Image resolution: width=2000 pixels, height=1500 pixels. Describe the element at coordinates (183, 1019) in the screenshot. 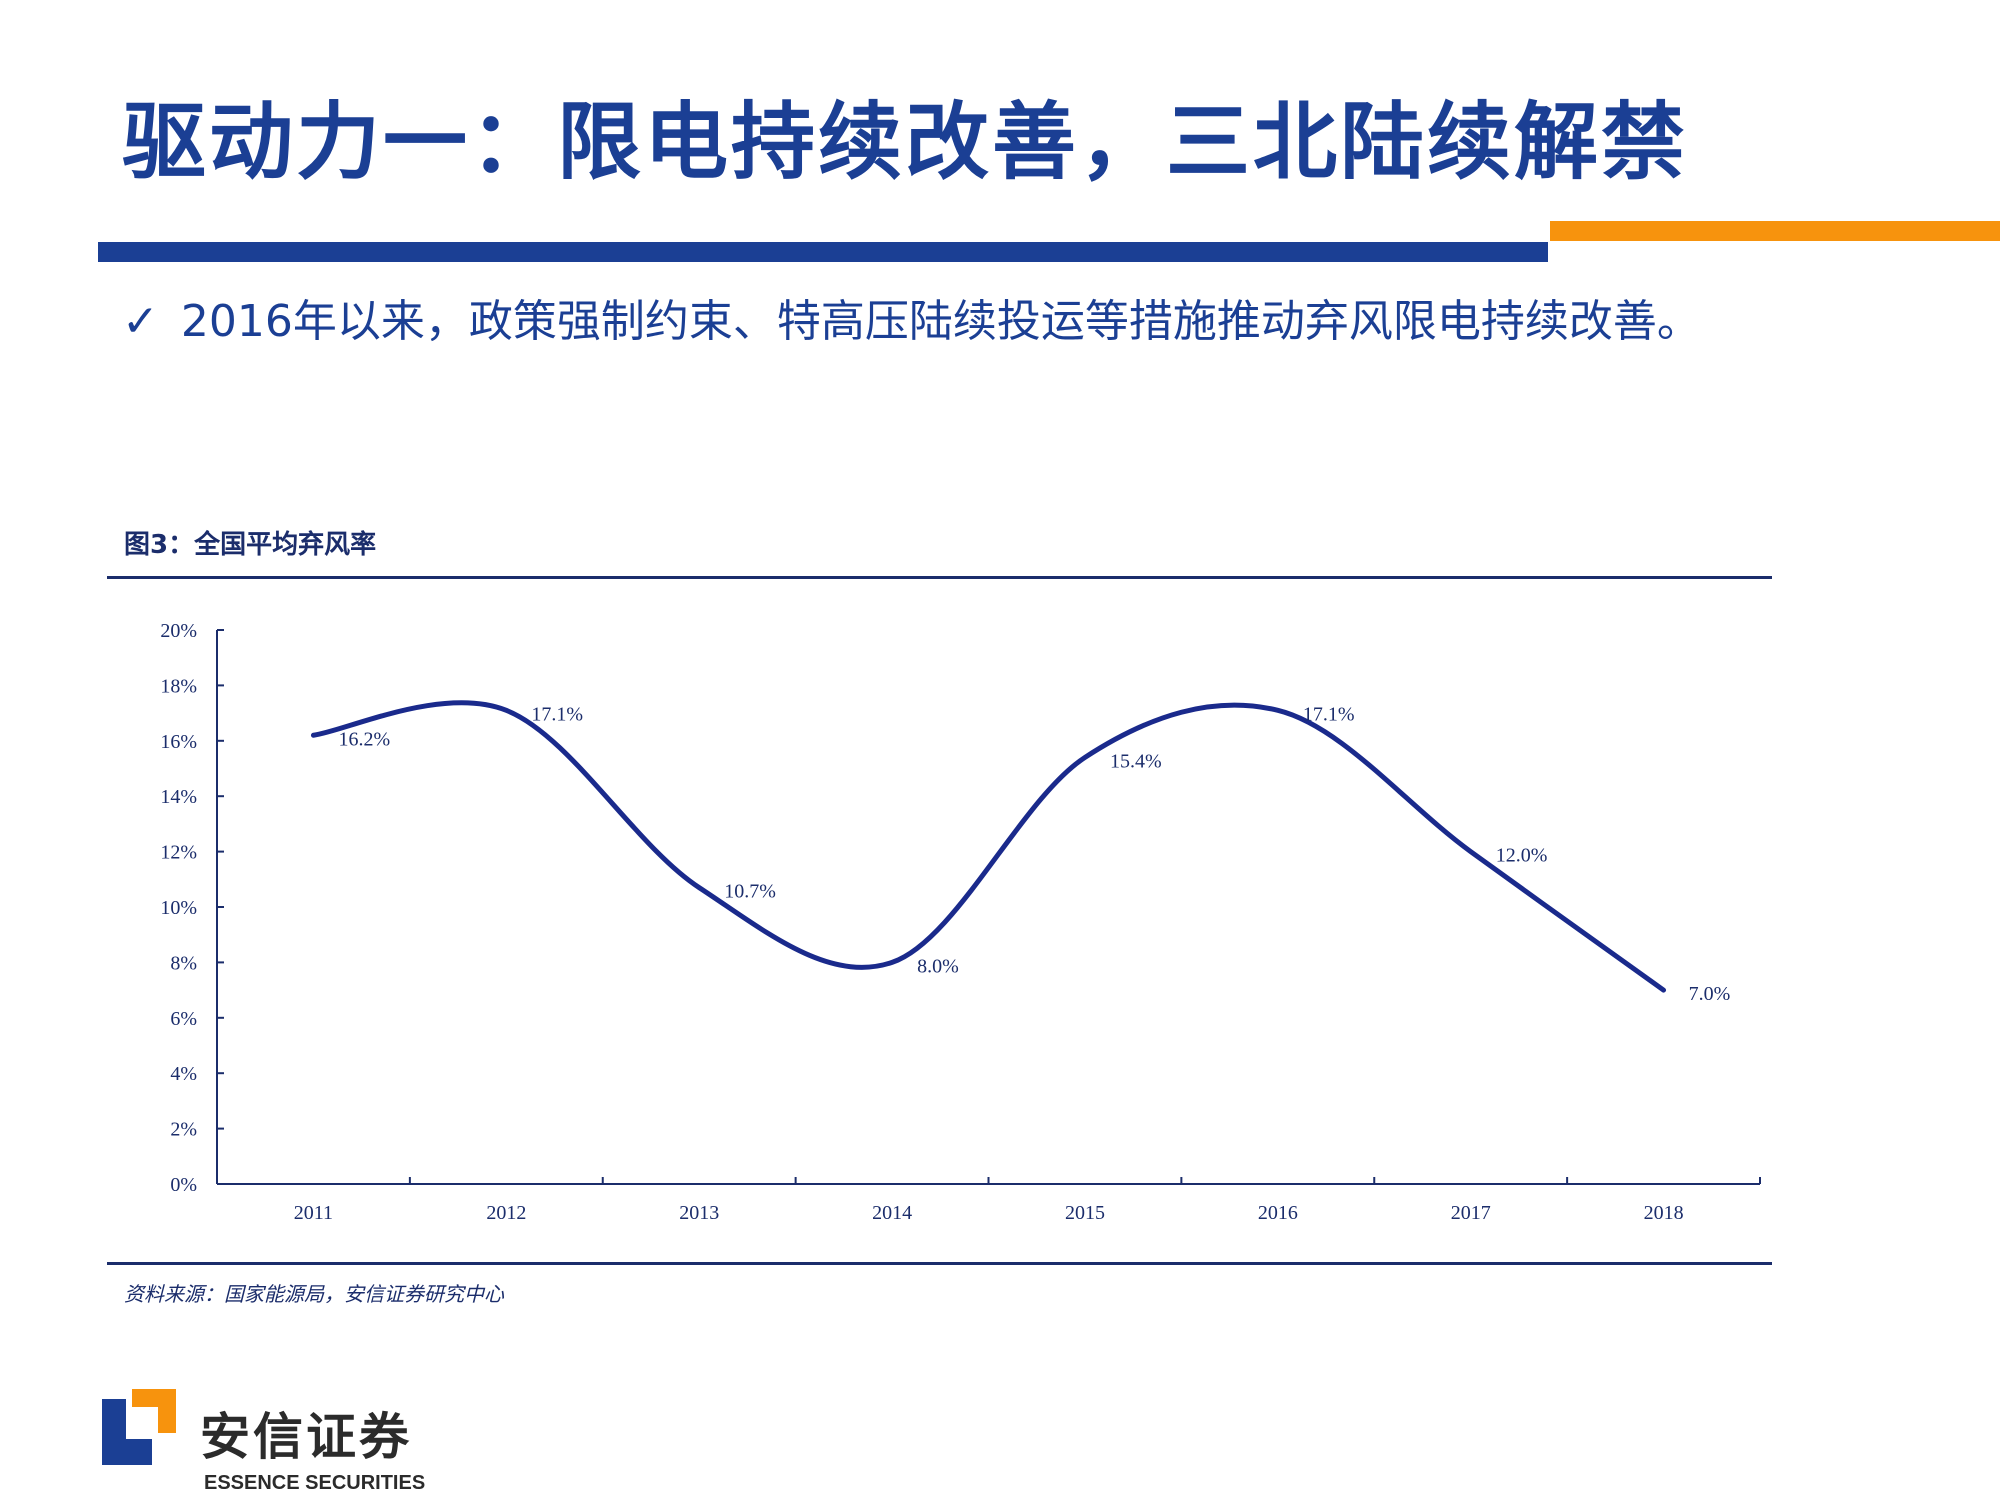

I see `y-tick-label: 6%` at that location.